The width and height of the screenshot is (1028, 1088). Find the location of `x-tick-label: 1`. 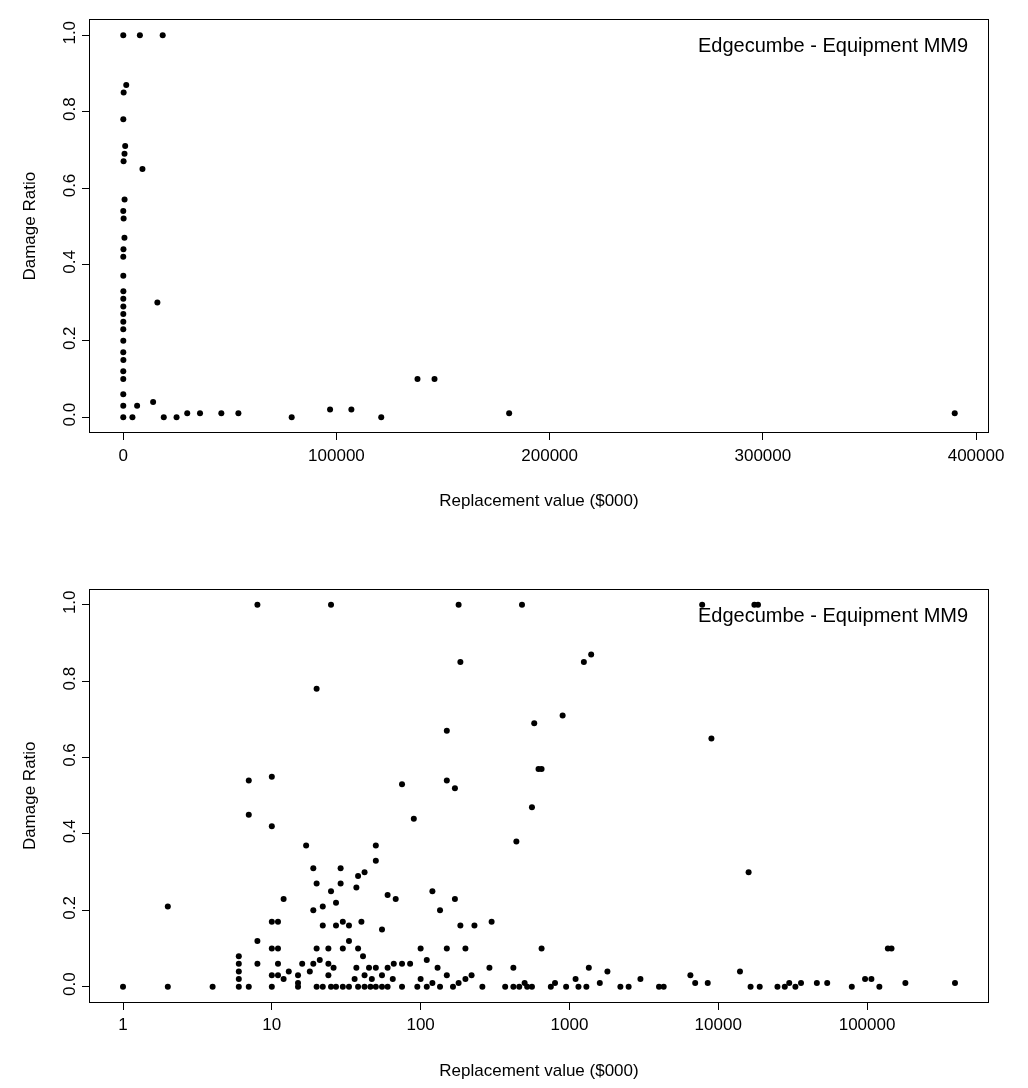

x-tick-label: 1 is located at coordinates (123, 1025).